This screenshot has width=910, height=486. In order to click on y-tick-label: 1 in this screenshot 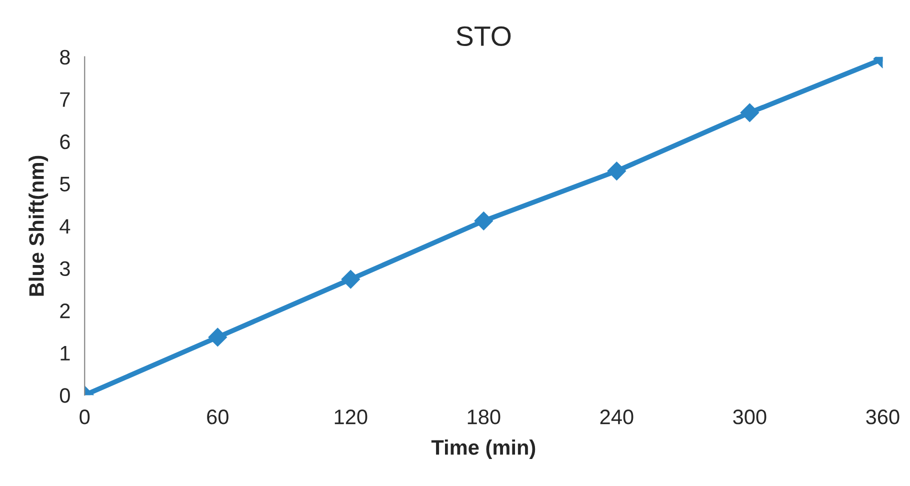, I will do `click(65, 353)`.